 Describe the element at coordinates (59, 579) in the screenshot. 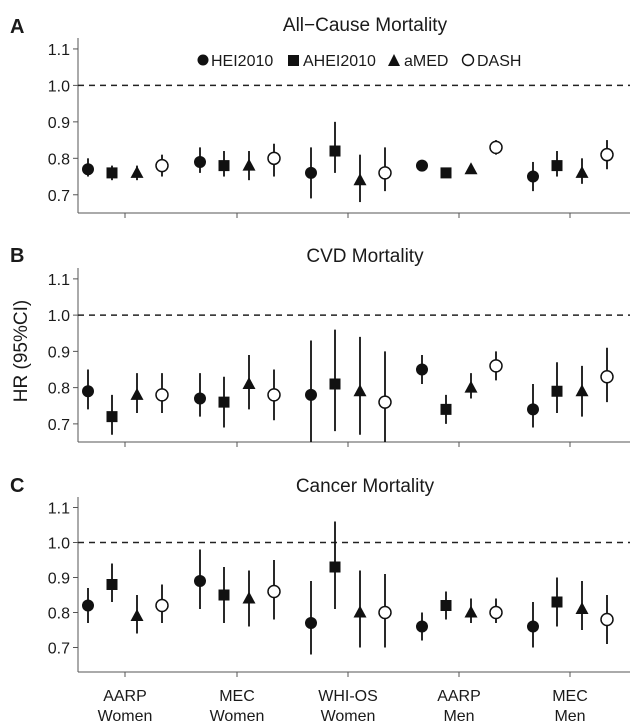

I see `panel-c-y-tick-label: 0.9` at that location.